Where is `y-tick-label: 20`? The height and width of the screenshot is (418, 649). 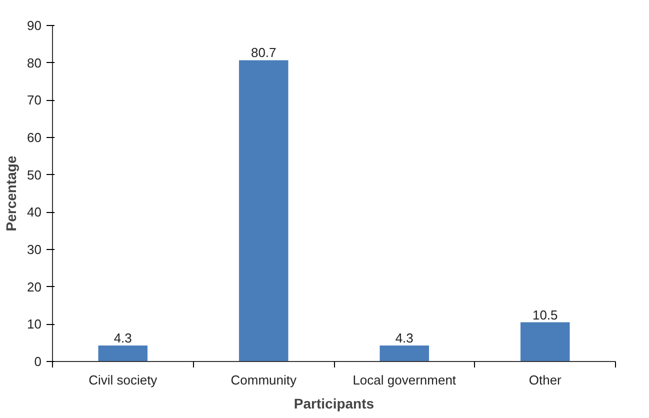
y-tick-label: 20 is located at coordinates (34, 286).